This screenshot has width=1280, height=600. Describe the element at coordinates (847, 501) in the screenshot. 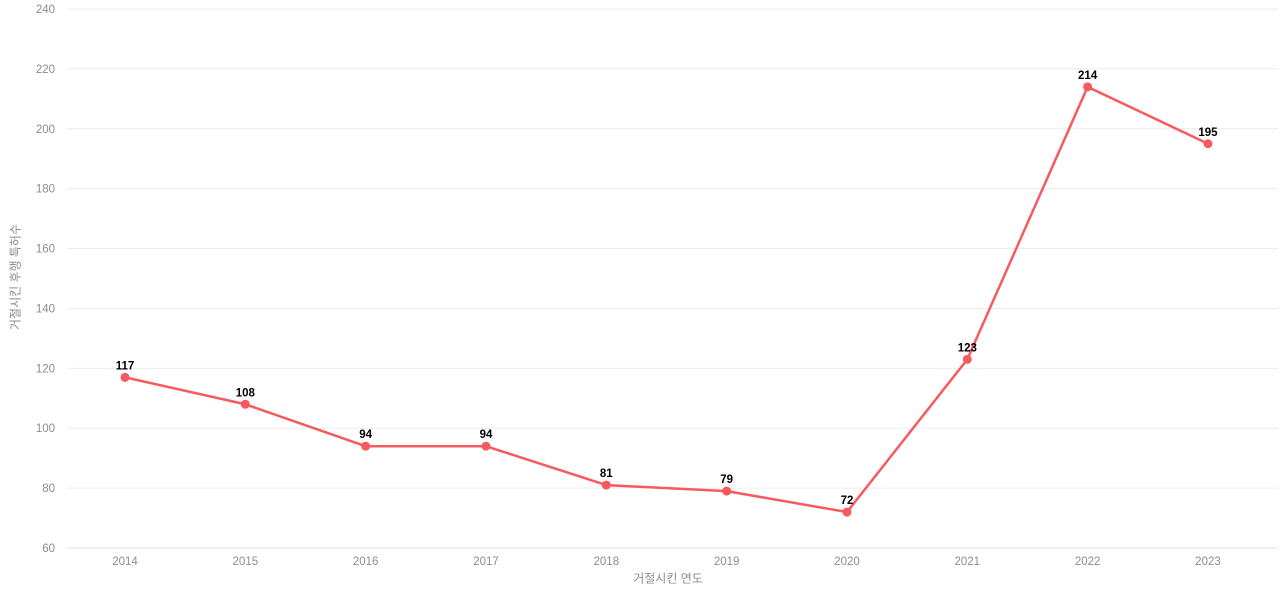

I see `data-point-label: 72` at that location.